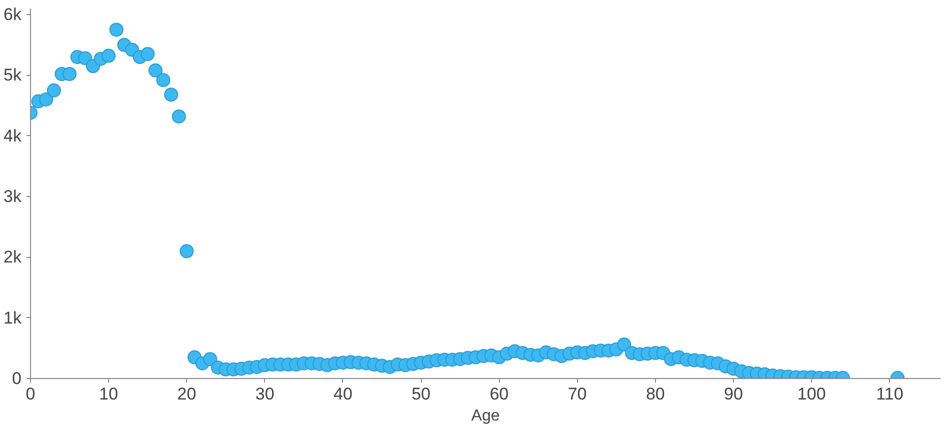  I want to click on x-tick-label: 40, so click(342, 394).